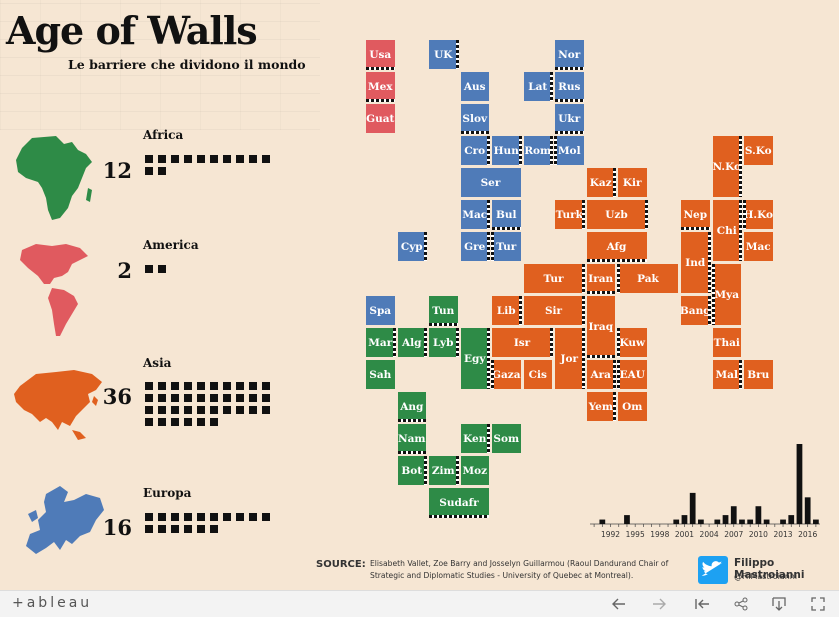  Describe the element at coordinates (411, 406) in the screenshot. I see `country-tile-ang: Ang` at that location.